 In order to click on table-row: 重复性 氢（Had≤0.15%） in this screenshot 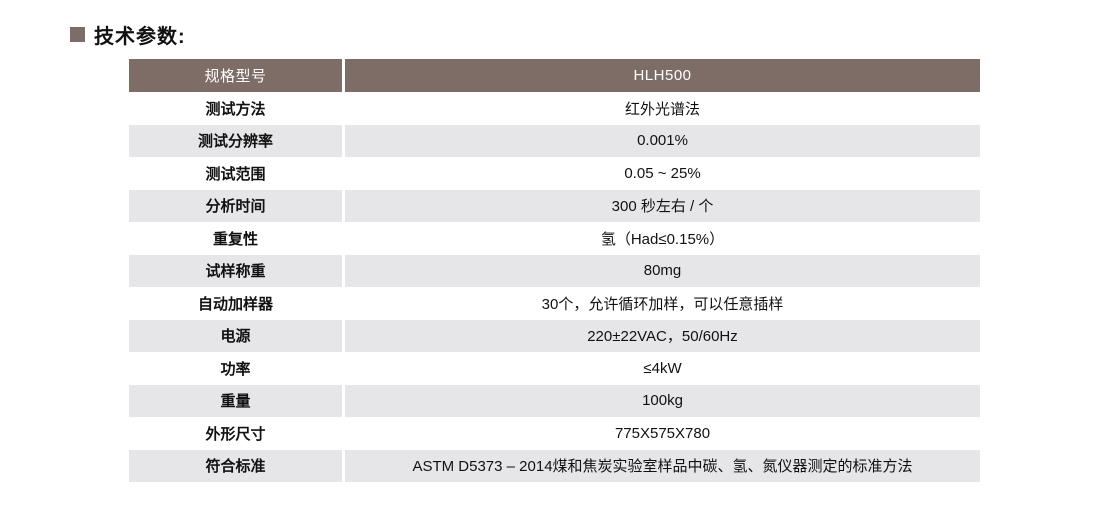, I will do `click(554, 238)`.